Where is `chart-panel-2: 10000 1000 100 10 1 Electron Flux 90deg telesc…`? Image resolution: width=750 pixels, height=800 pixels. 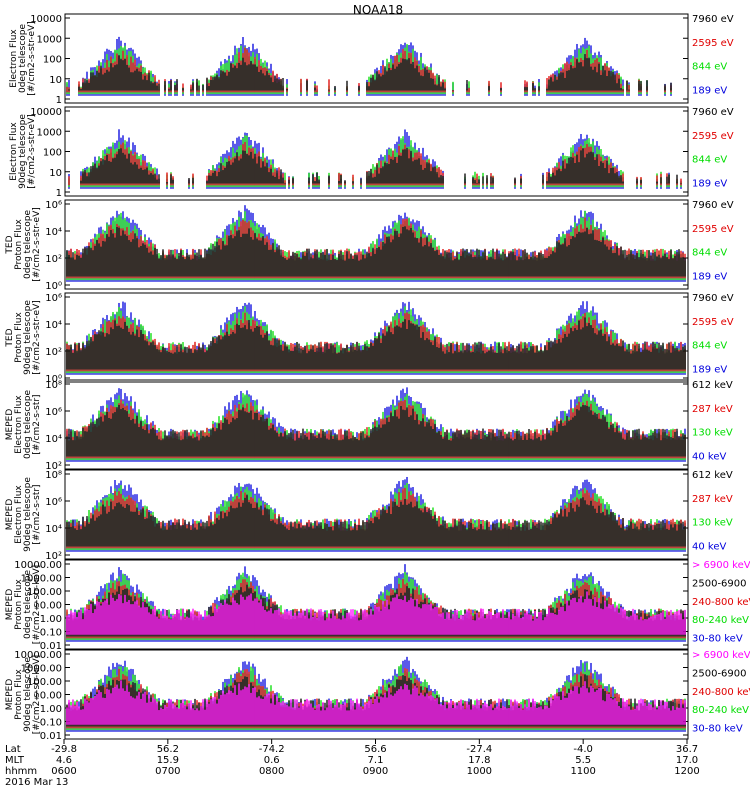
chart-panel-2: 10000 1000 100 10 1 Electron Flux 90deg telesc… is located at coordinates (371, 152).